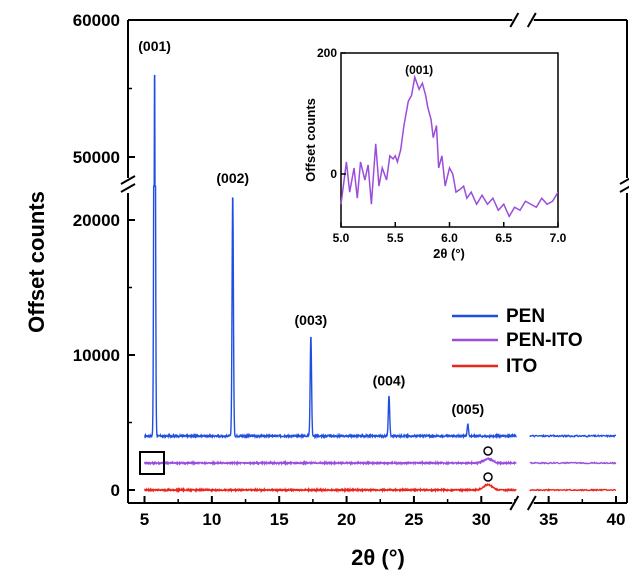 The width and height of the screenshot is (629, 577). I want to click on series-line-ito-a, so click(330, 488).